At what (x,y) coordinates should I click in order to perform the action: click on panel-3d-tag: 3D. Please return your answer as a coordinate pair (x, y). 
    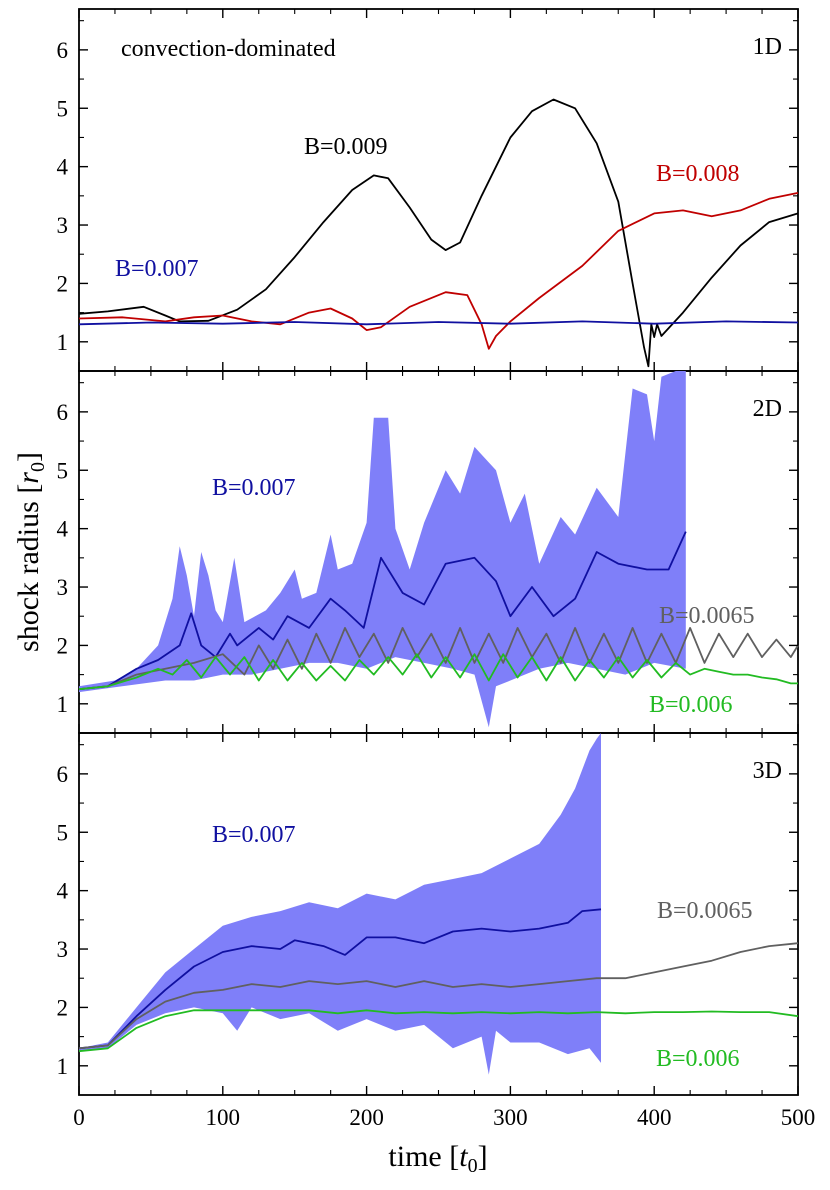
    Looking at the image, I should click on (767, 771).